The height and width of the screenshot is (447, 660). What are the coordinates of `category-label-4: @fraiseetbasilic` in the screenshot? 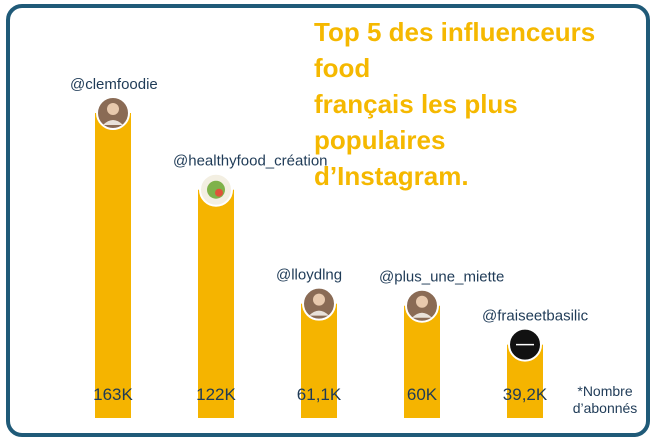 It's located at (535, 316).